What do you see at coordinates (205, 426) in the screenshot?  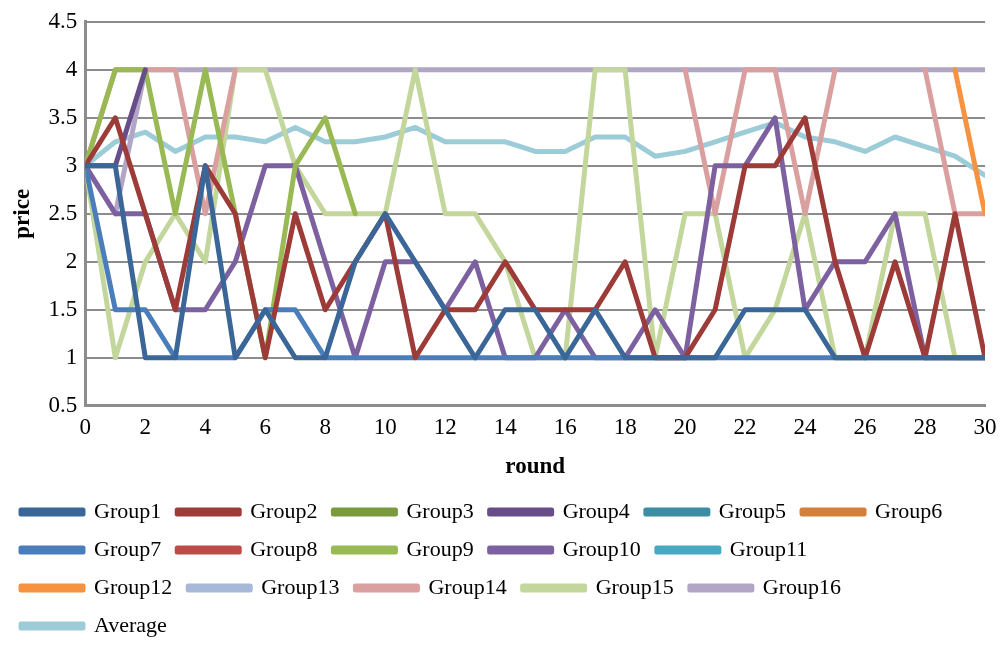 I see `x-tick-label: 4` at bounding box center [205, 426].